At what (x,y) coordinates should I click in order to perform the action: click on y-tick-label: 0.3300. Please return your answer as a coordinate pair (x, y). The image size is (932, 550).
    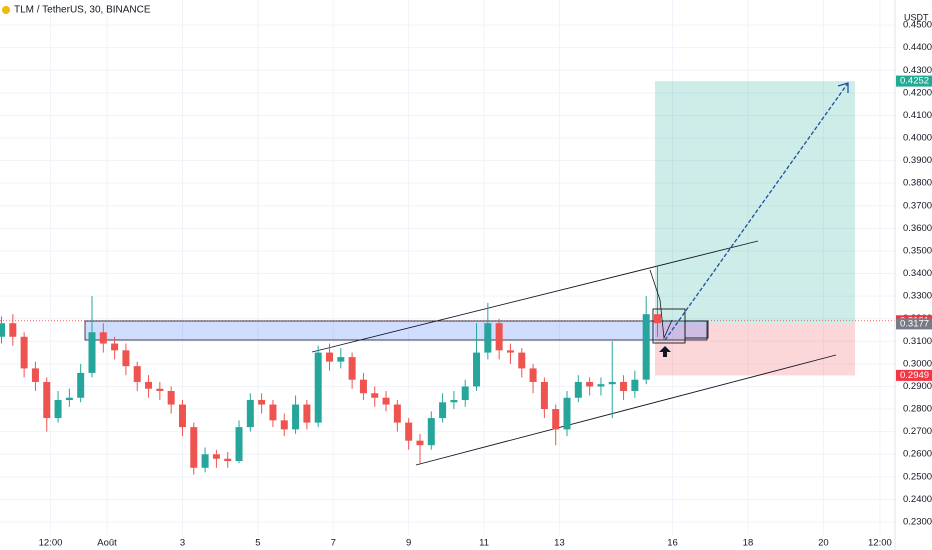
    Looking at the image, I should click on (917, 296).